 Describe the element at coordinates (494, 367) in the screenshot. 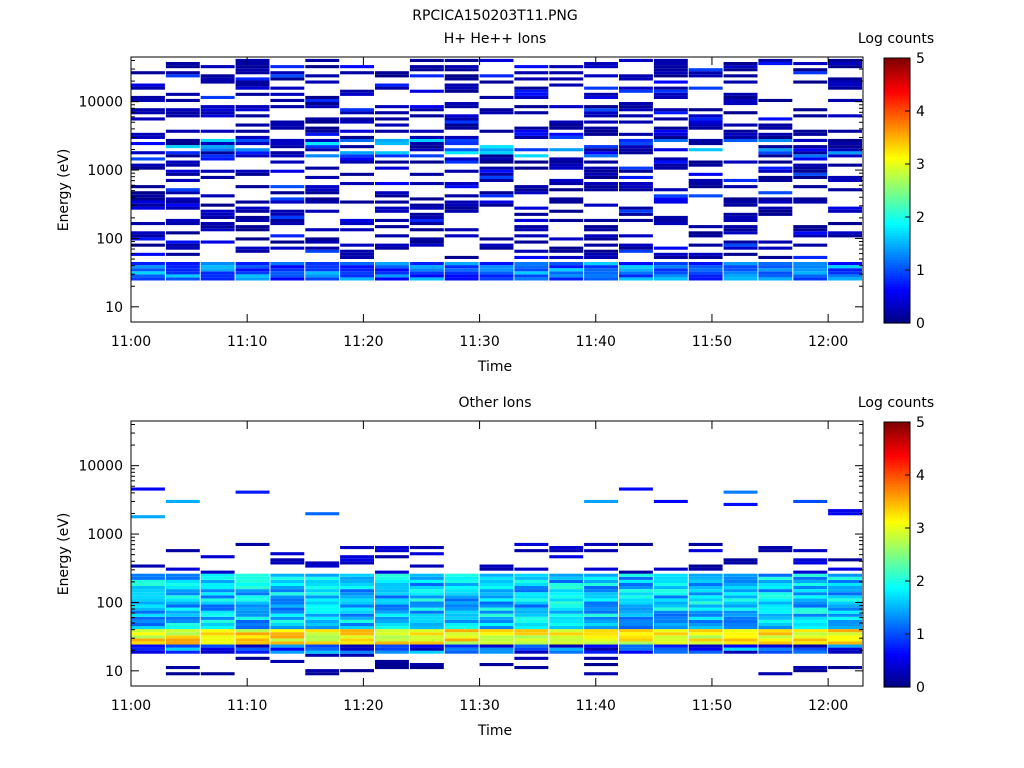

I see `x-axis-label: Time` at that location.